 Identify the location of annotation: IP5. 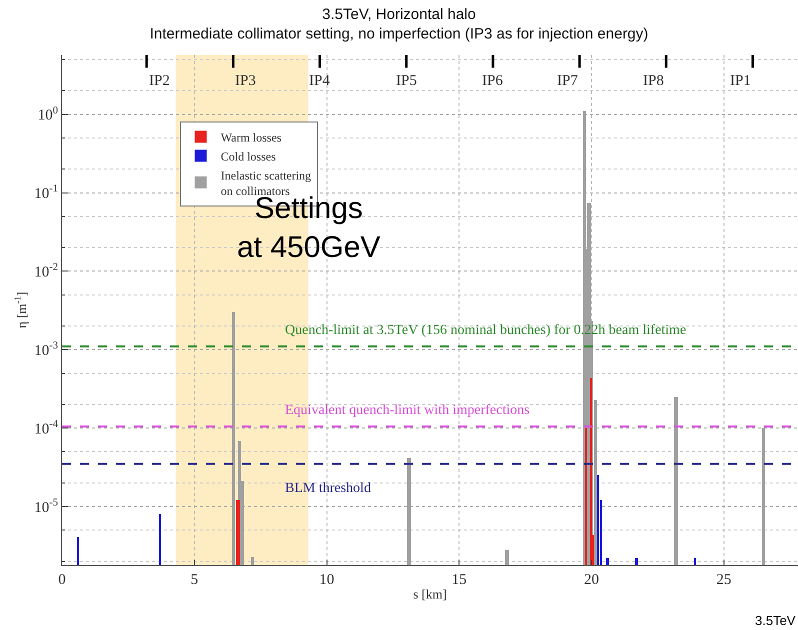
(406, 81).